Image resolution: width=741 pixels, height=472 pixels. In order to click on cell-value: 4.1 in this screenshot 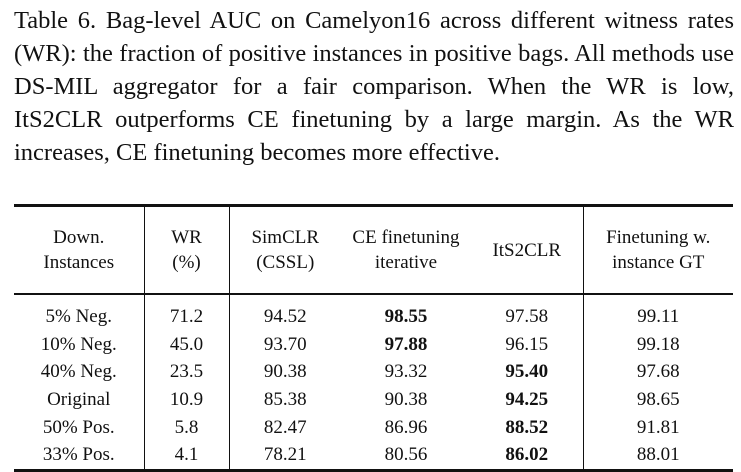, I will do `click(186, 455)`.